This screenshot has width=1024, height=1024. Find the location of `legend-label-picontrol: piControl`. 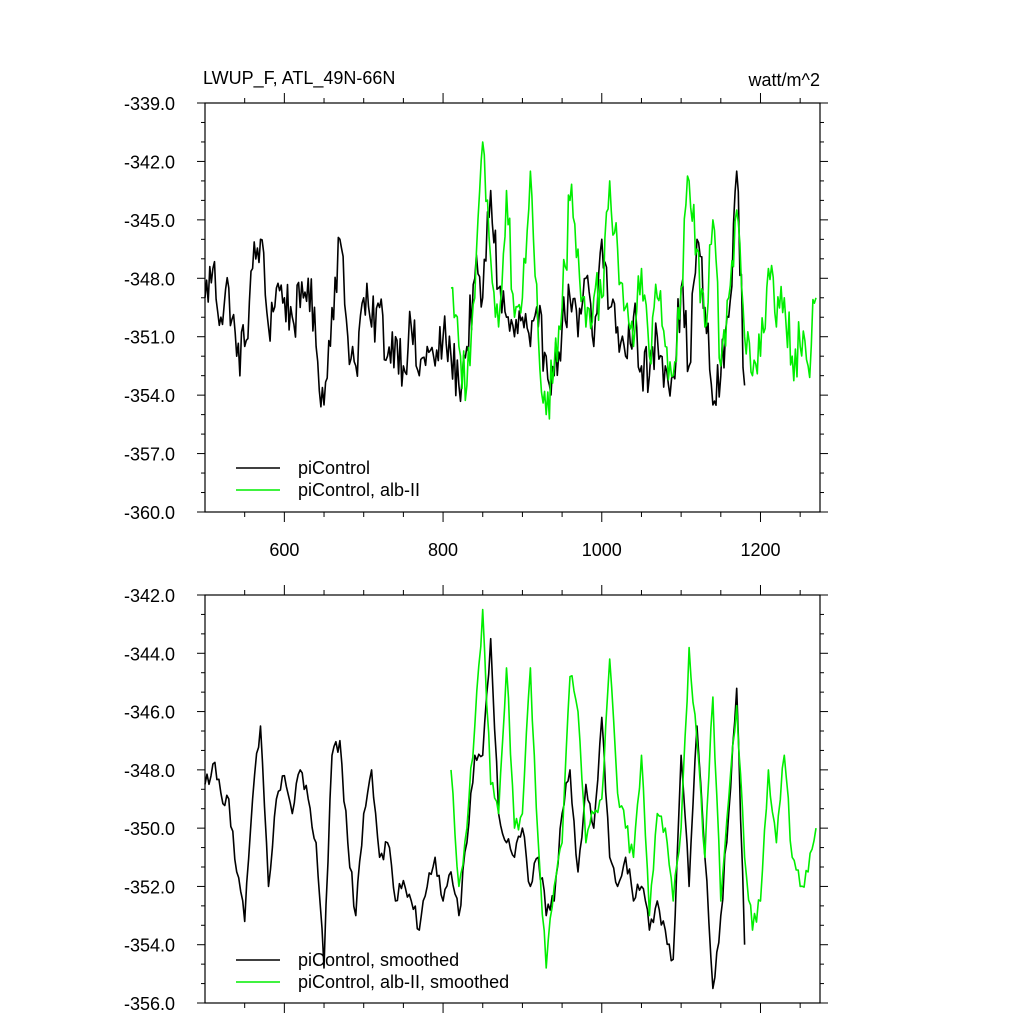

legend-label-picontrol: piControl is located at coordinates (334, 468).